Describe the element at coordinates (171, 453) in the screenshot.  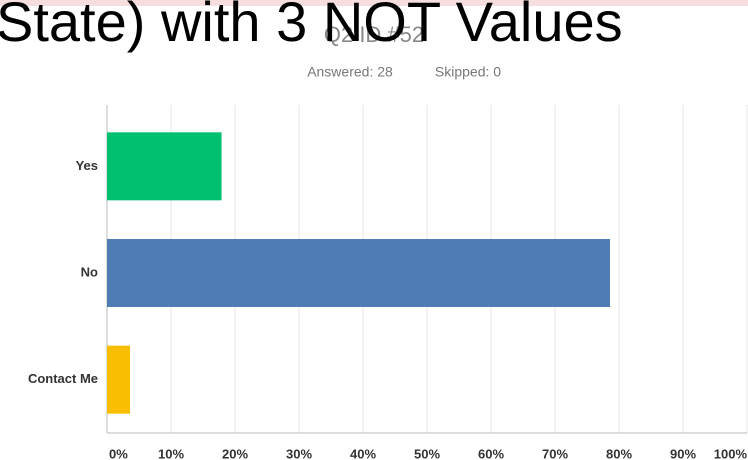
I see `x-tick-label: 10%` at that location.